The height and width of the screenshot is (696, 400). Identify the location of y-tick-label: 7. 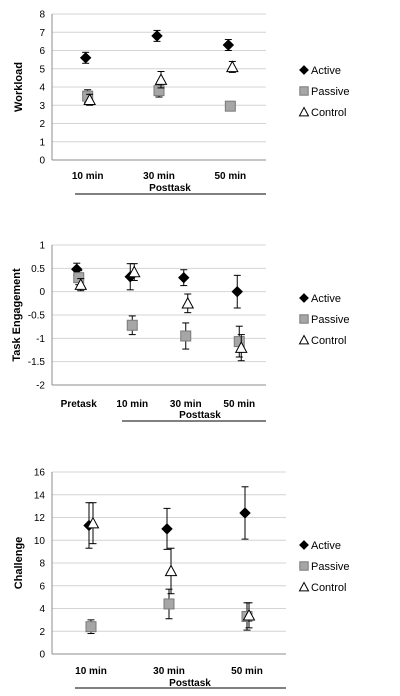
(42, 33).